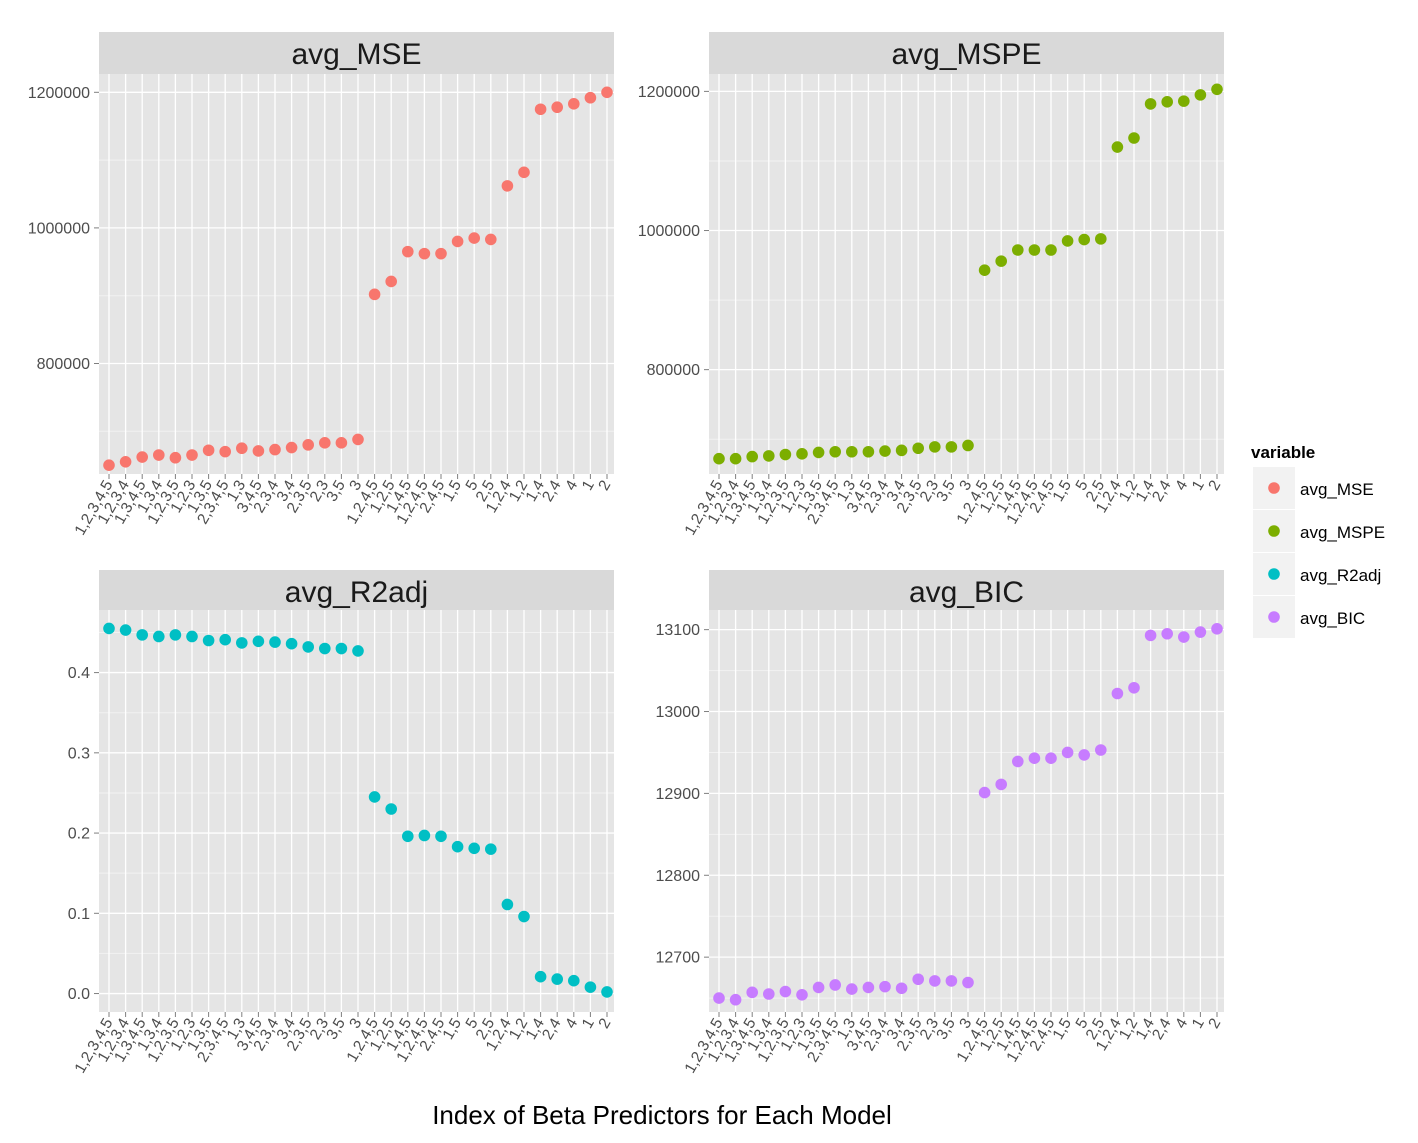 The image size is (1418, 1143). What do you see at coordinates (1319, 552) in the screenshot?
I see `legend-items: avg_MSE avg_MSPE avg_R2adj avg_BIC` at bounding box center [1319, 552].